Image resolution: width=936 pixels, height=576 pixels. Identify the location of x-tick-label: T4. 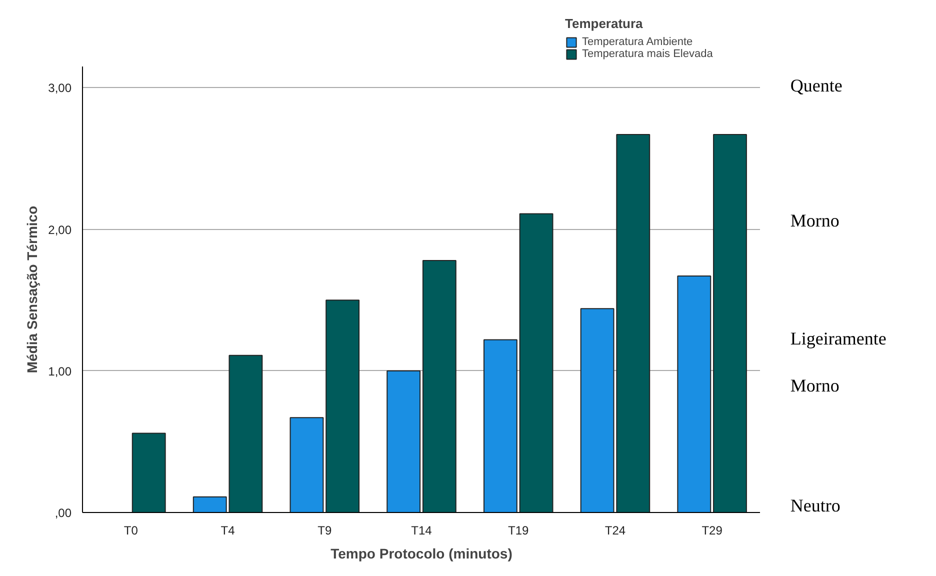
(228, 531).